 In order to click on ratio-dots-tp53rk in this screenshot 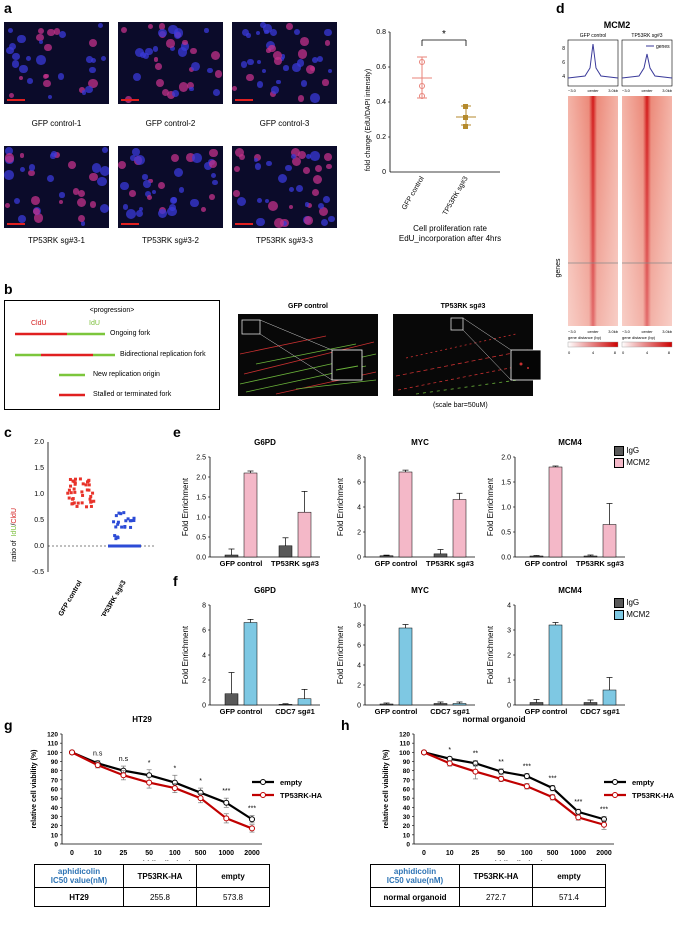, I will do `click(124, 529)`.